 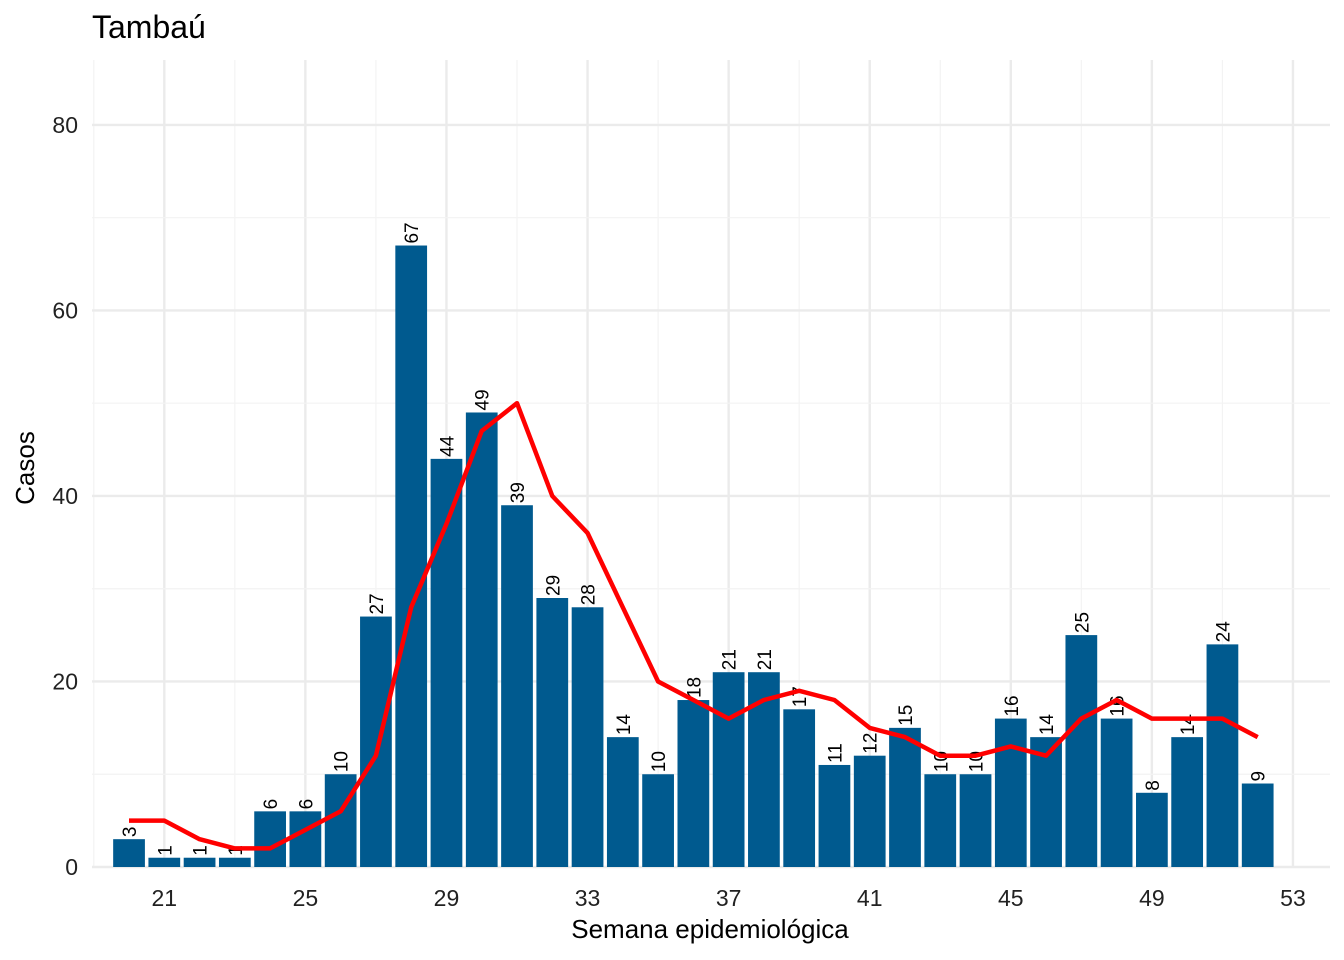 I want to click on bar-label: 24, so click(x=1223, y=632).